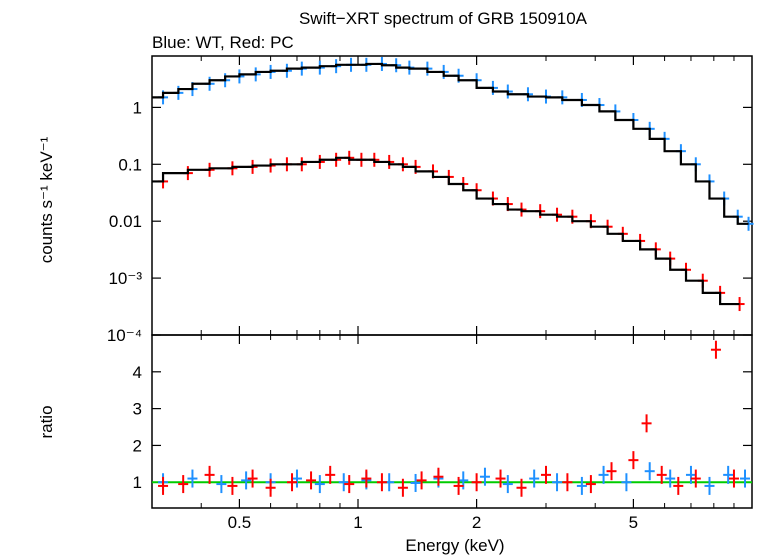  What do you see at coordinates (633, 522) in the screenshot?
I see `ratio-x-tick-label: 5` at bounding box center [633, 522].